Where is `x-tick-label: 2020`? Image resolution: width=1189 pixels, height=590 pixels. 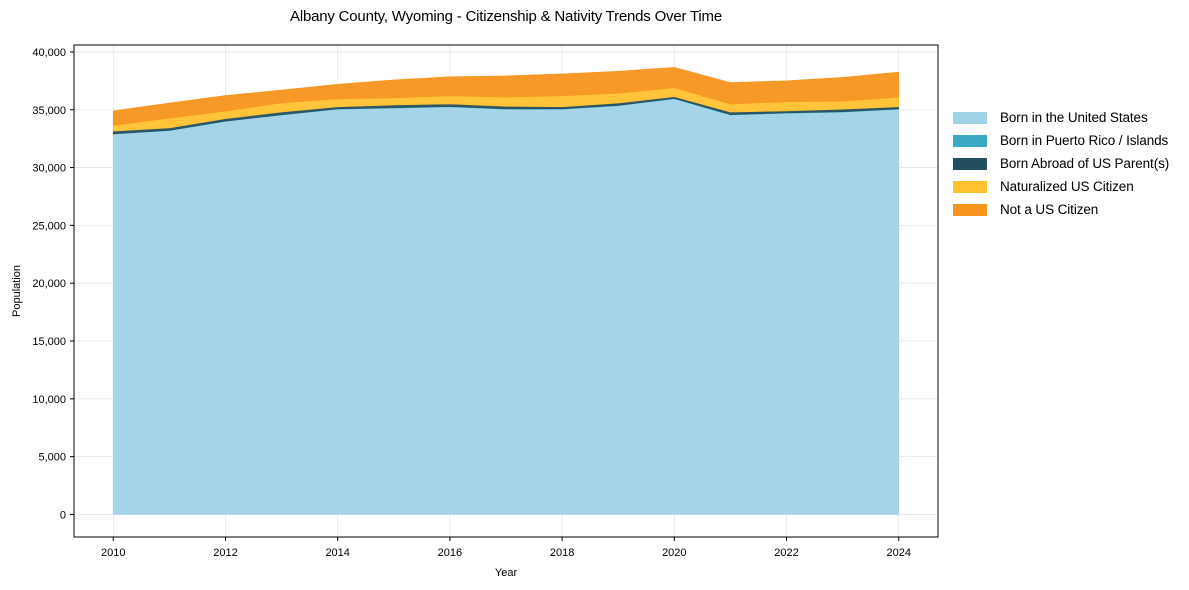 x-tick-label: 2020 is located at coordinates (674, 553).